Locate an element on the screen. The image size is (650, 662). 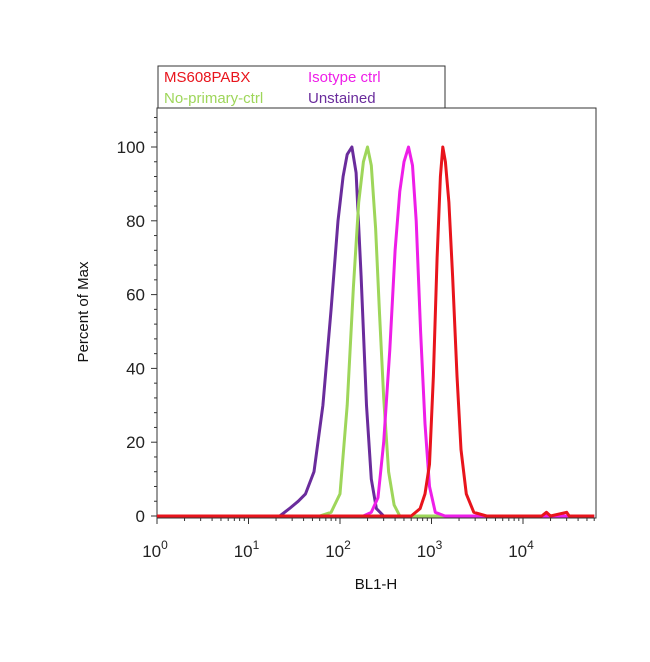
y-tick-label: 80 is located at coordinates (135, 221).